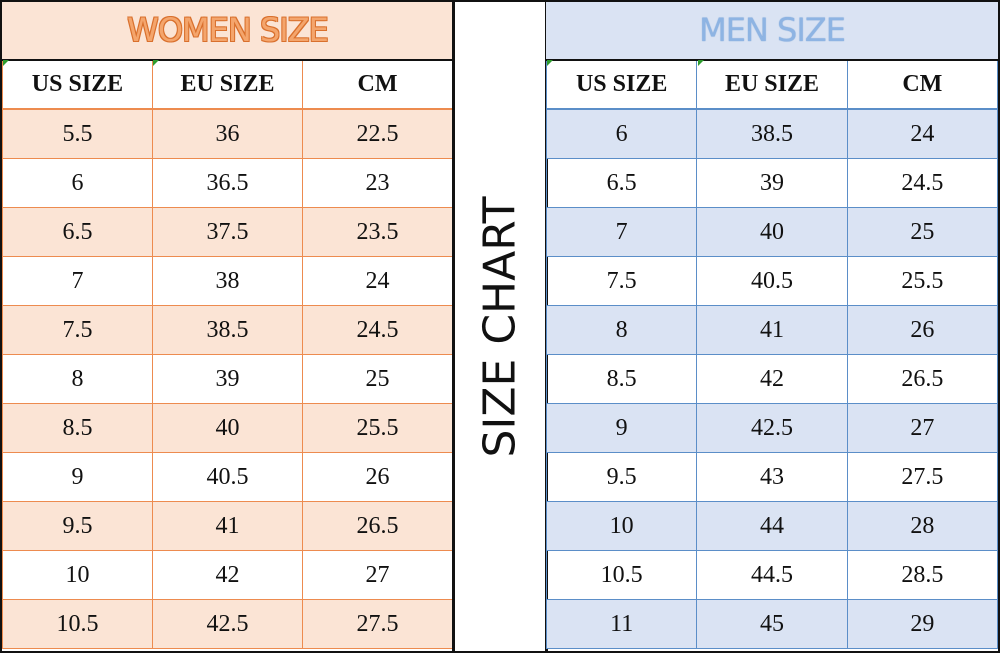 The image size is (1000, 653). I want to click on table-row: 7 38 24, so click(227, 281).